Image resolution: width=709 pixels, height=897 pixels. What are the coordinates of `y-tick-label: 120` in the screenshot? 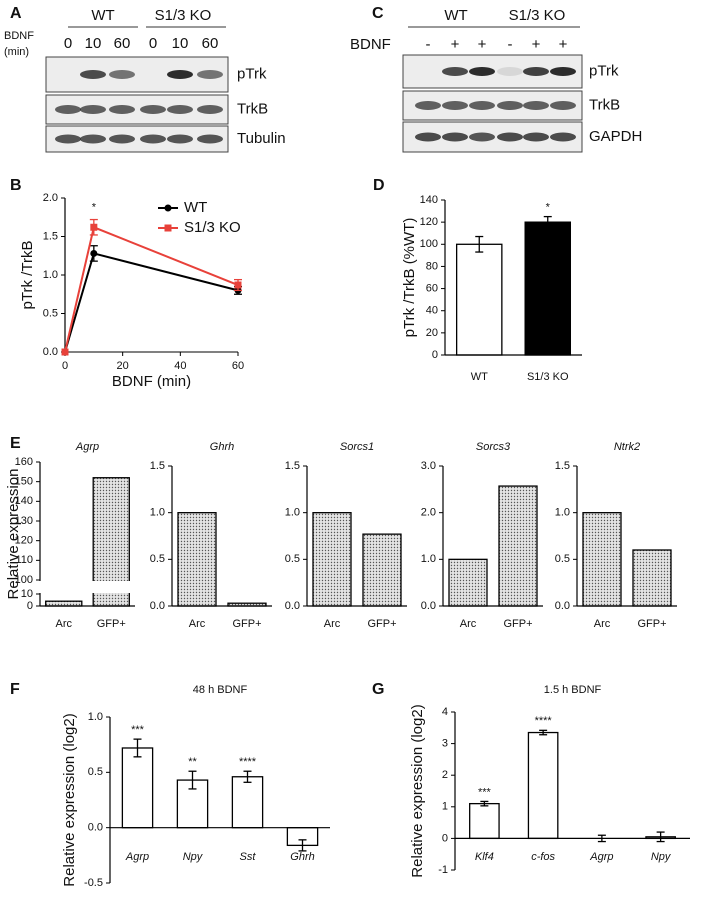 It's located at (24, 541).